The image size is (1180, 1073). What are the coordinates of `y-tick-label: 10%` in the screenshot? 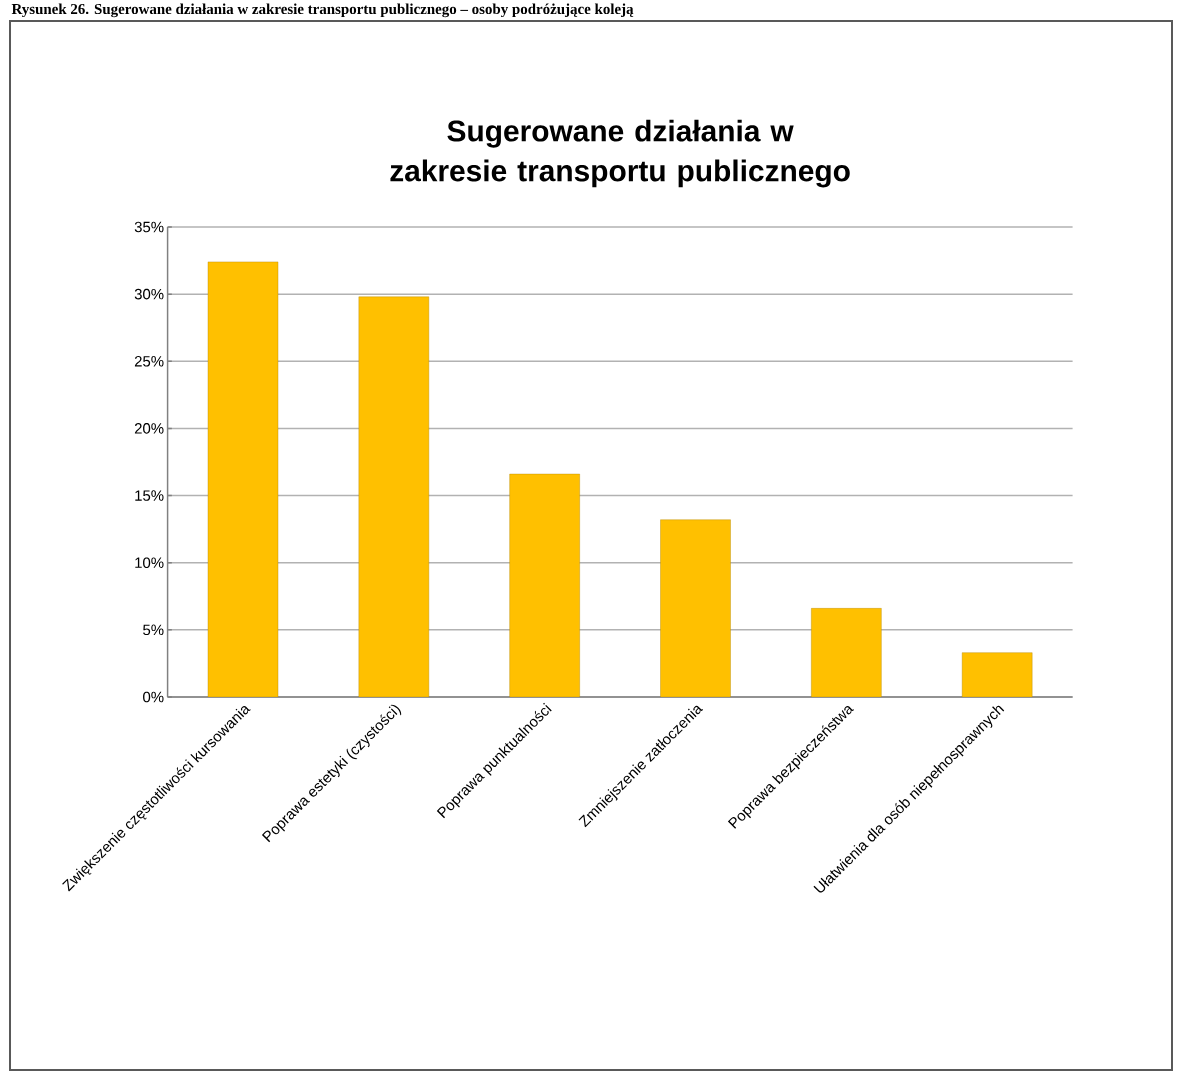 It's located at (149, 562).